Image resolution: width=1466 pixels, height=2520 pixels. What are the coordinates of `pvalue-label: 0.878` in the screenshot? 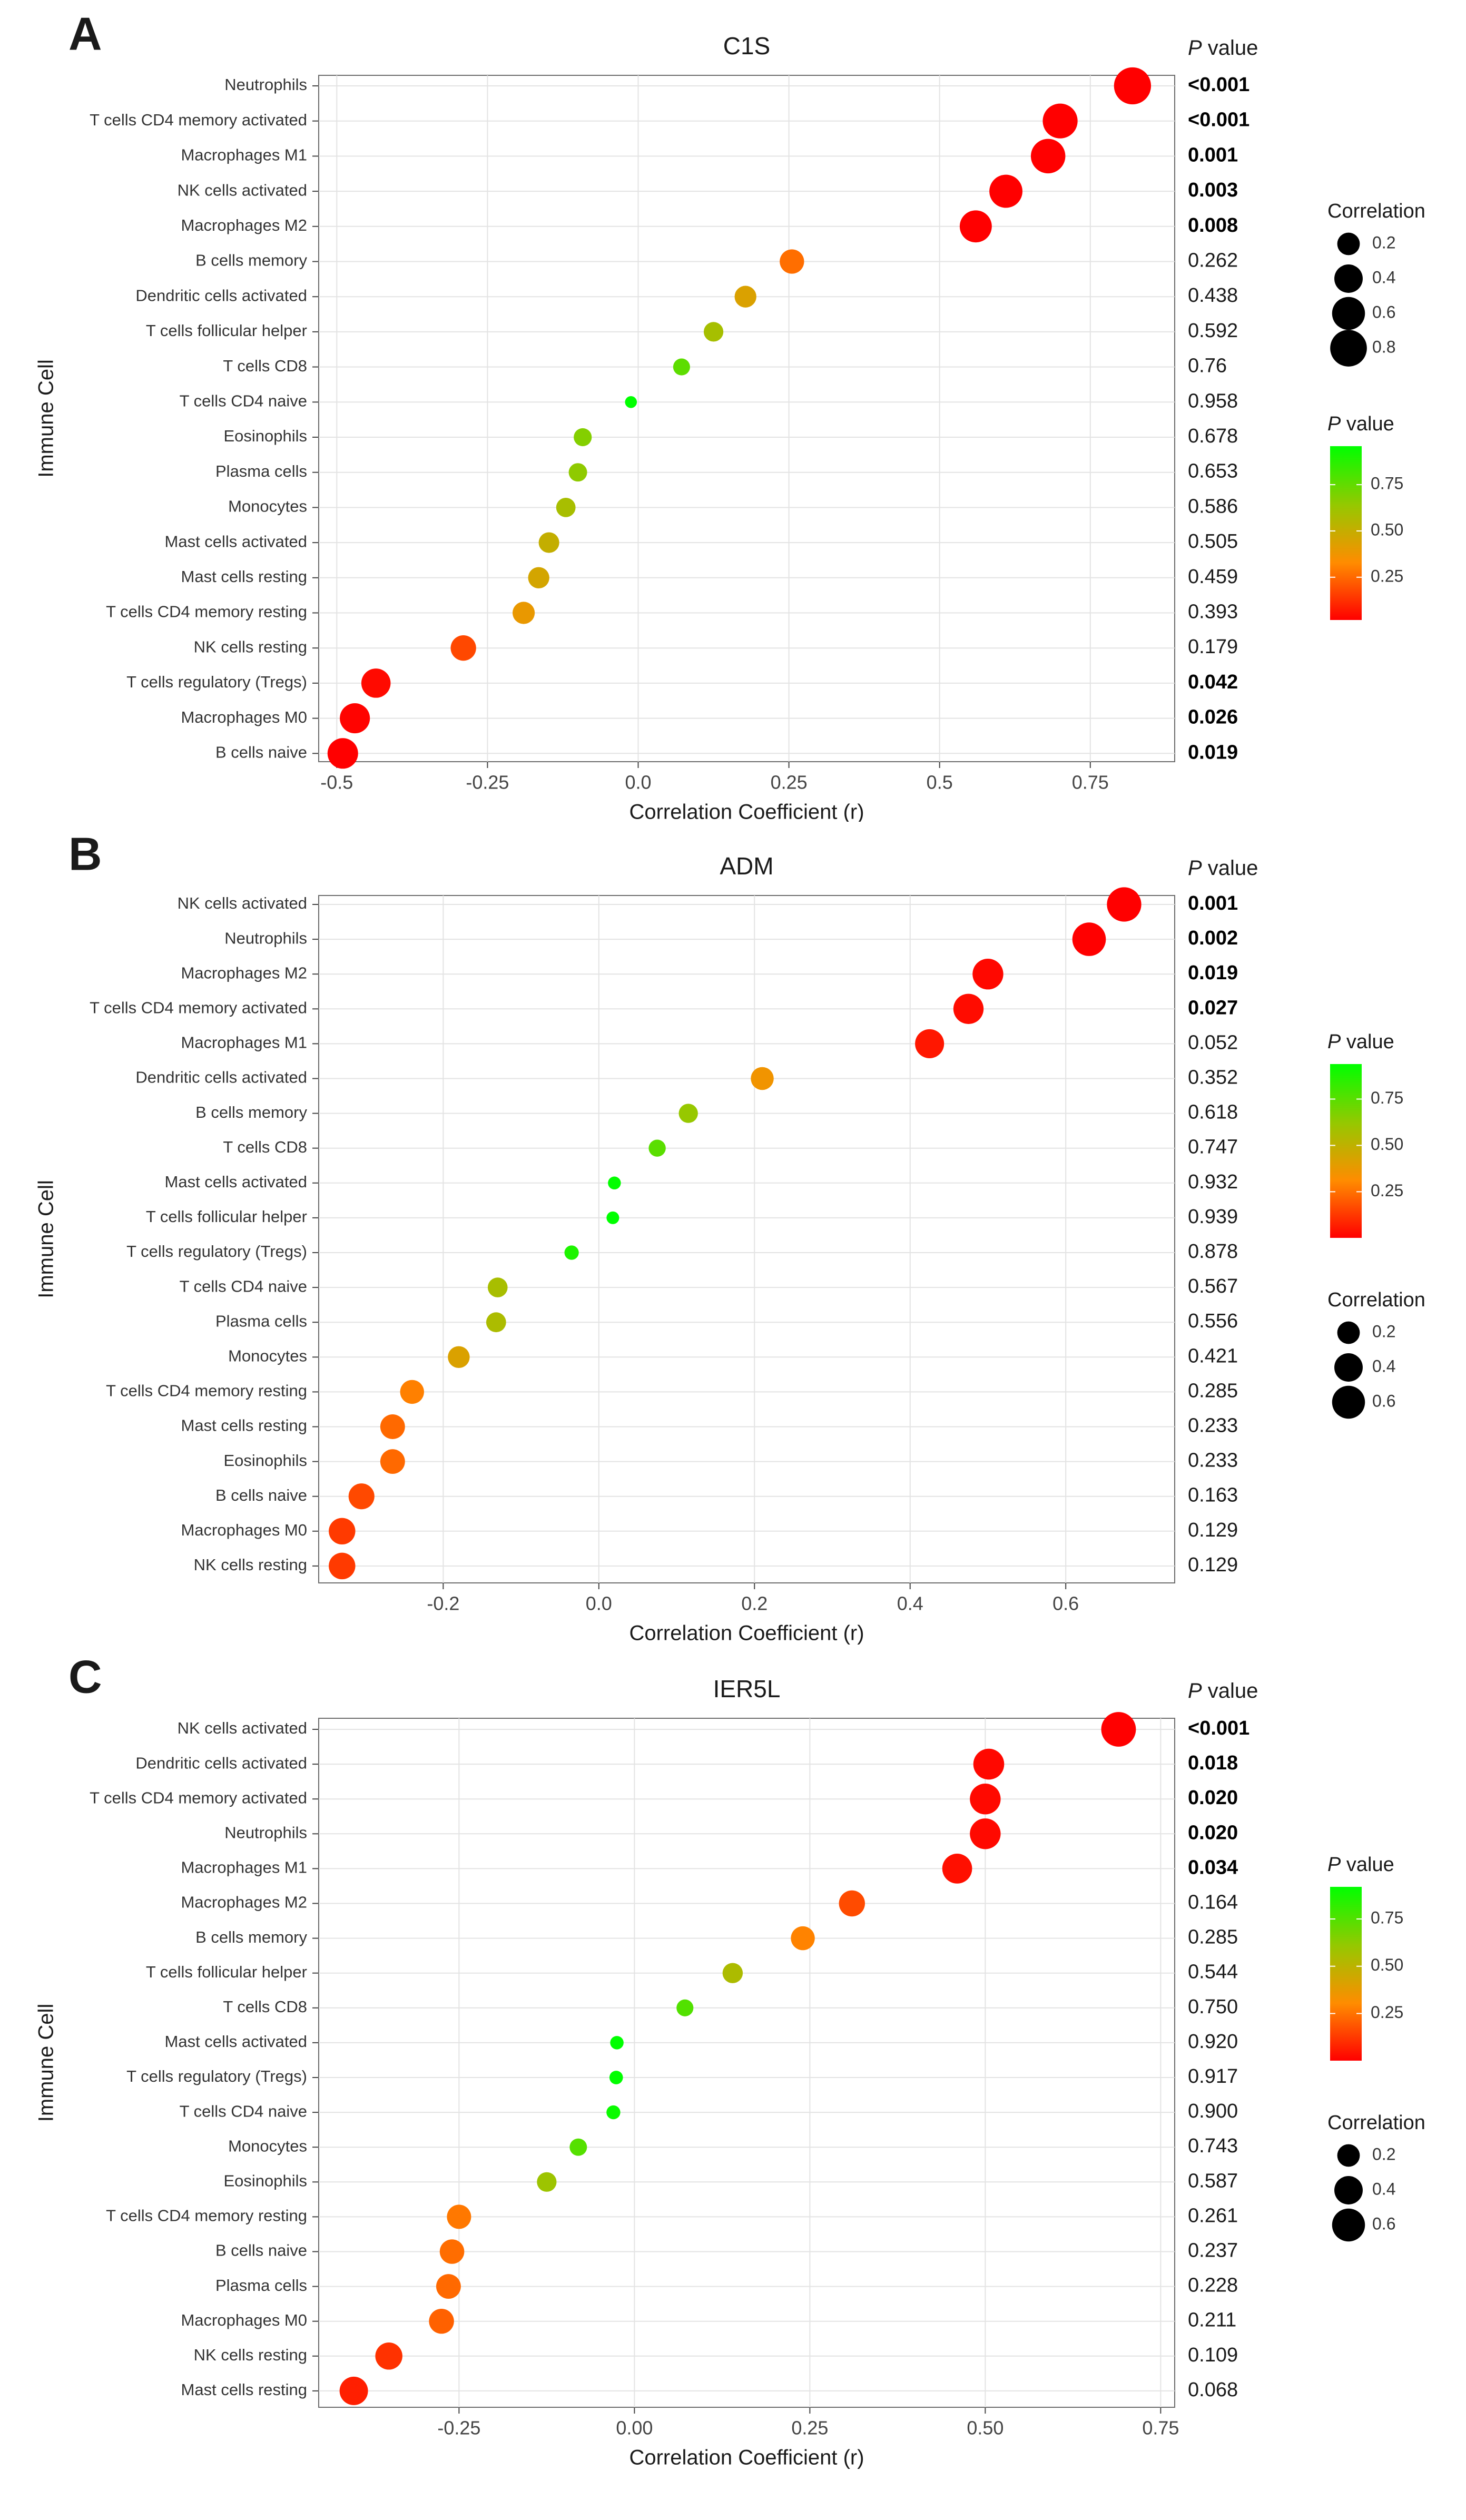 It's located at (1213, 1252).